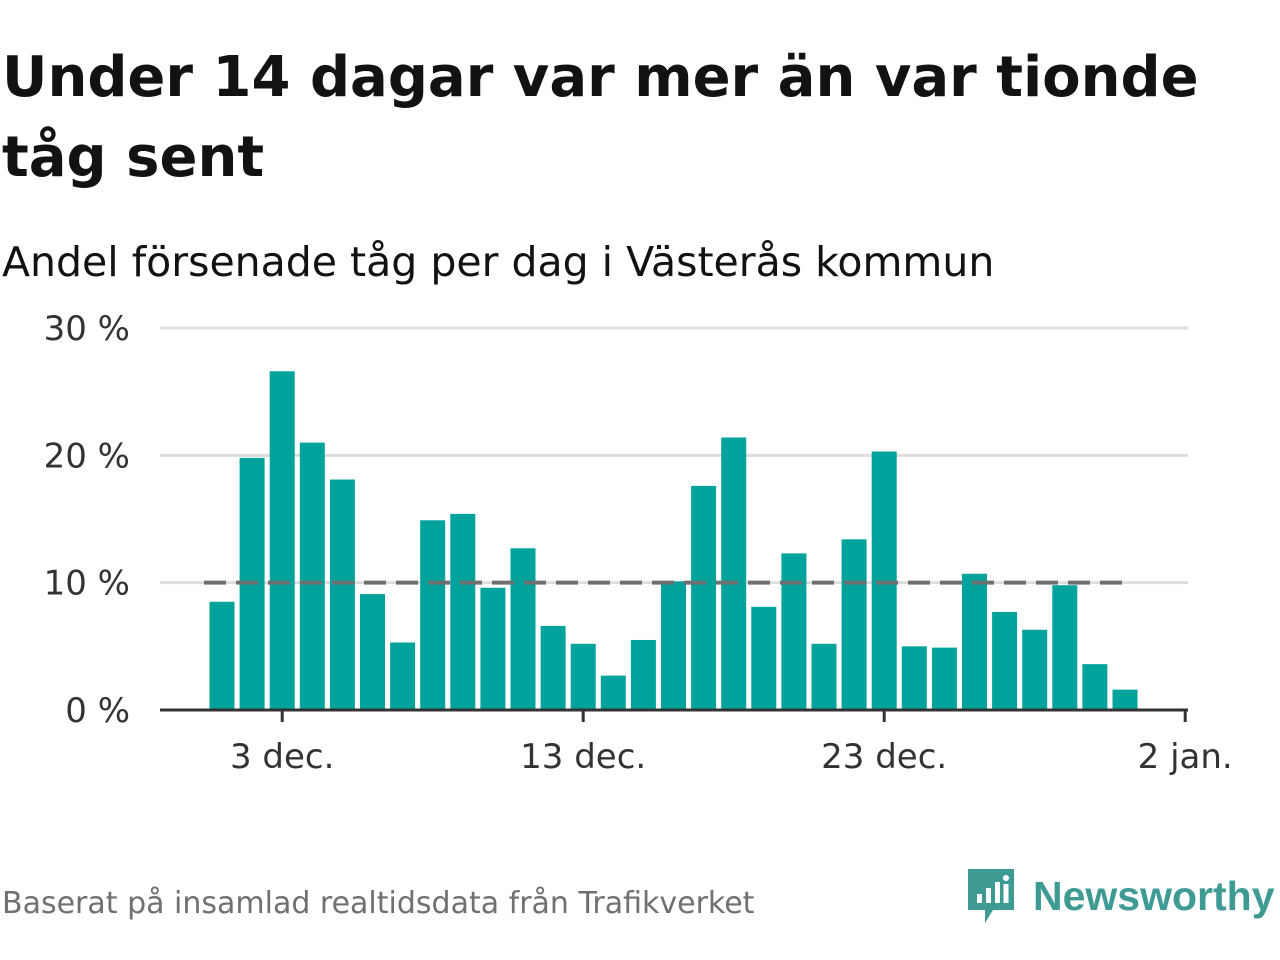 Image resolution: width=1280 pixels, height=960 pixels. I want to click on x-tick-label: 13 dec., so click(583, 757).